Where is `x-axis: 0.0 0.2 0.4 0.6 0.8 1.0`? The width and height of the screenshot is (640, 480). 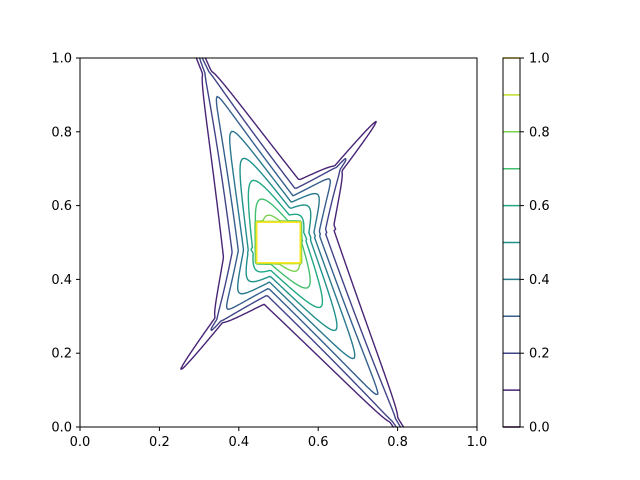
x-axis: 0.0 0.2 0.4 0.6 0.8 1.0 is located at coordinates (279, 438).